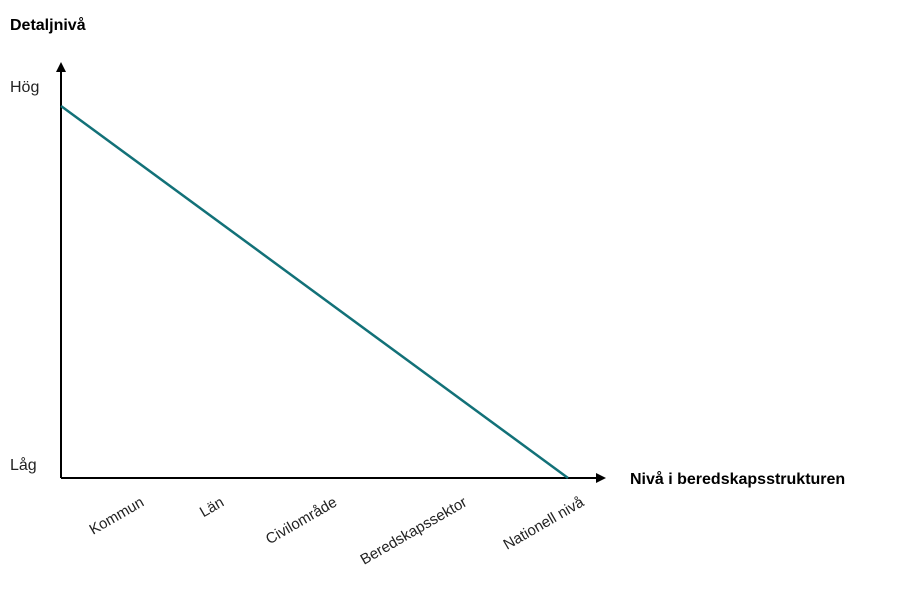  What do you see at coordinates (117, 516) in the screenshot?
I see `x-tick-kommun: Kommun` at bounding box center [117, 516].